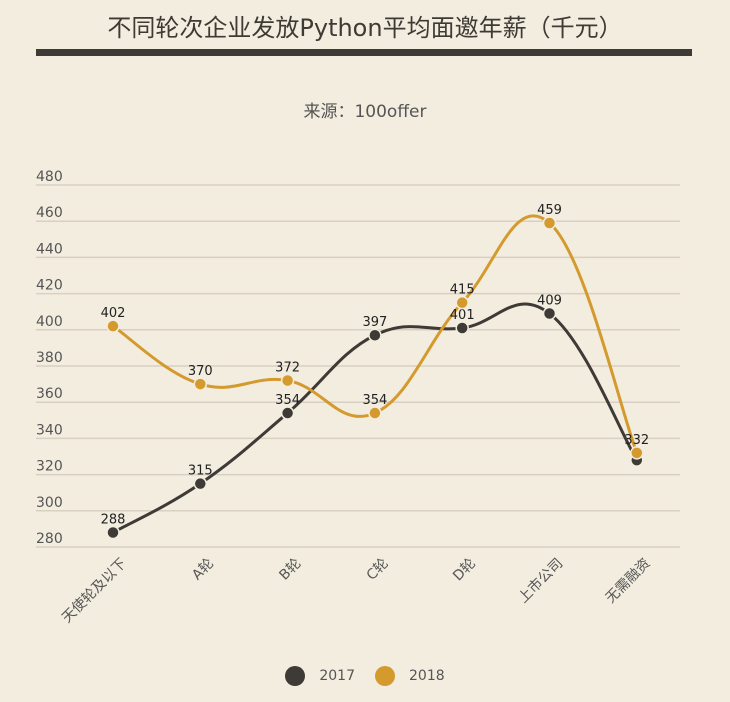  Describe the element at coordinates (287, 367) in the screenshot. I see `data-label: 372` at that location.